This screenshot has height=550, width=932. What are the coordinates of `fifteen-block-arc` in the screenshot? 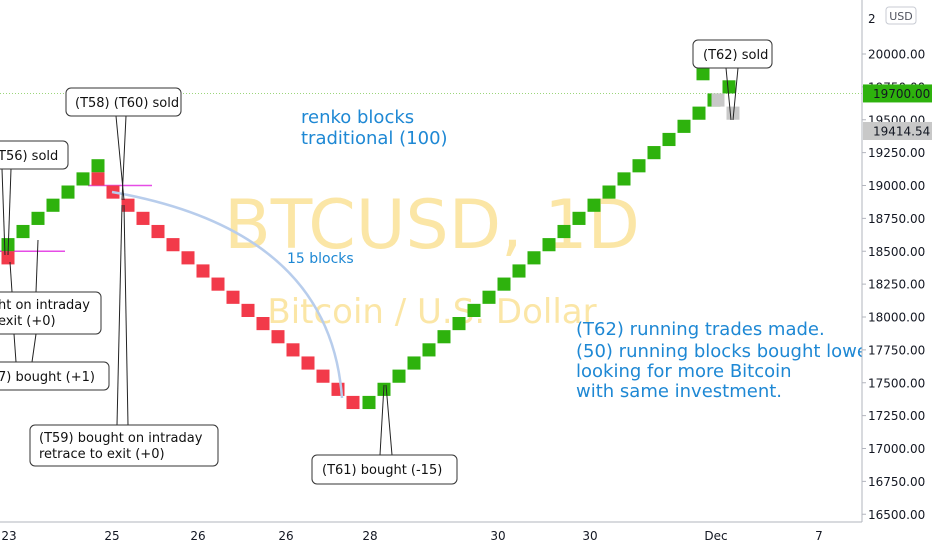 It's located at (227, 294).